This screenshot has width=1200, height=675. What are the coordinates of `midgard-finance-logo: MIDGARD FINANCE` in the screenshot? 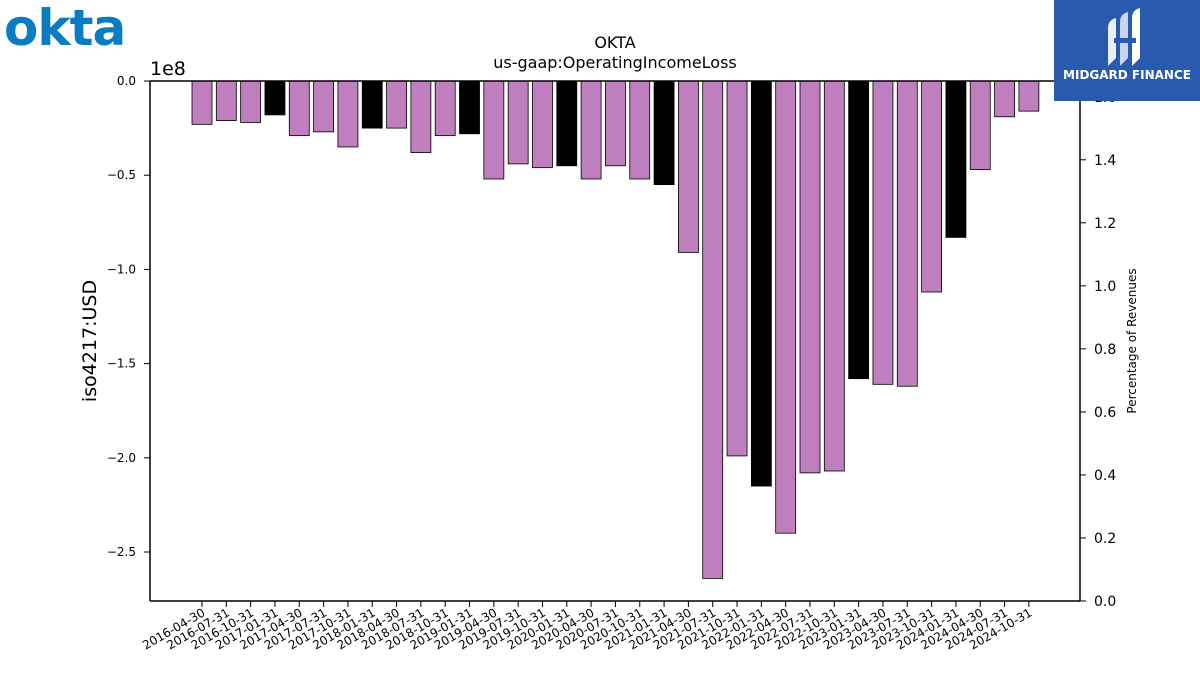 It's located at (1127, 50).